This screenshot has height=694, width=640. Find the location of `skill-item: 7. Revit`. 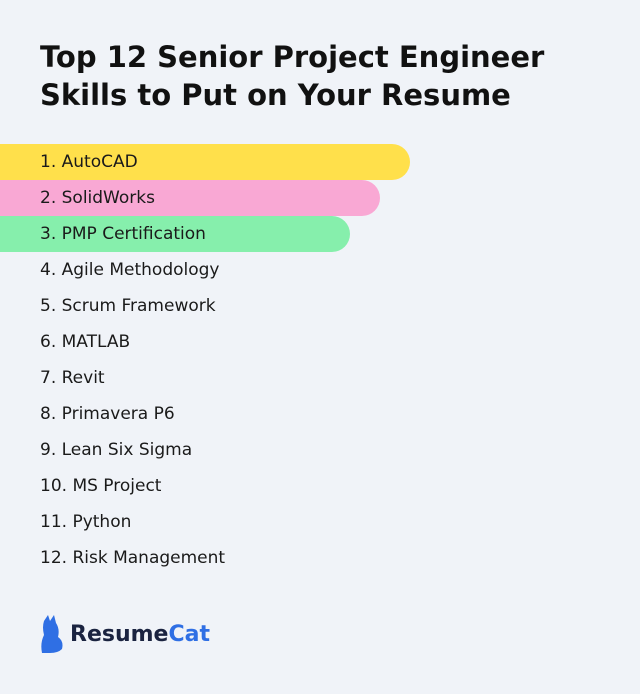

skill-item: 7. Revit is located at coordinates (72, 378).